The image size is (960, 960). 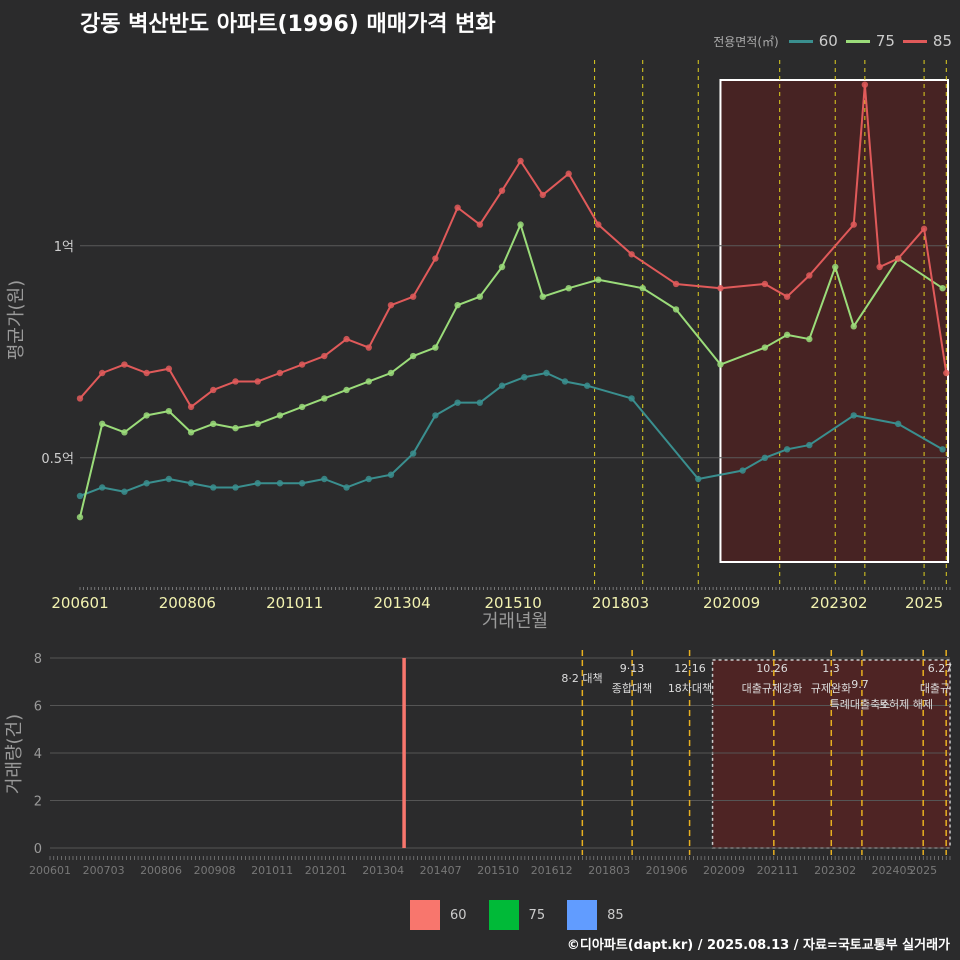 I want to click on volume-x-tick: 202111, so click(x=778, y=870).